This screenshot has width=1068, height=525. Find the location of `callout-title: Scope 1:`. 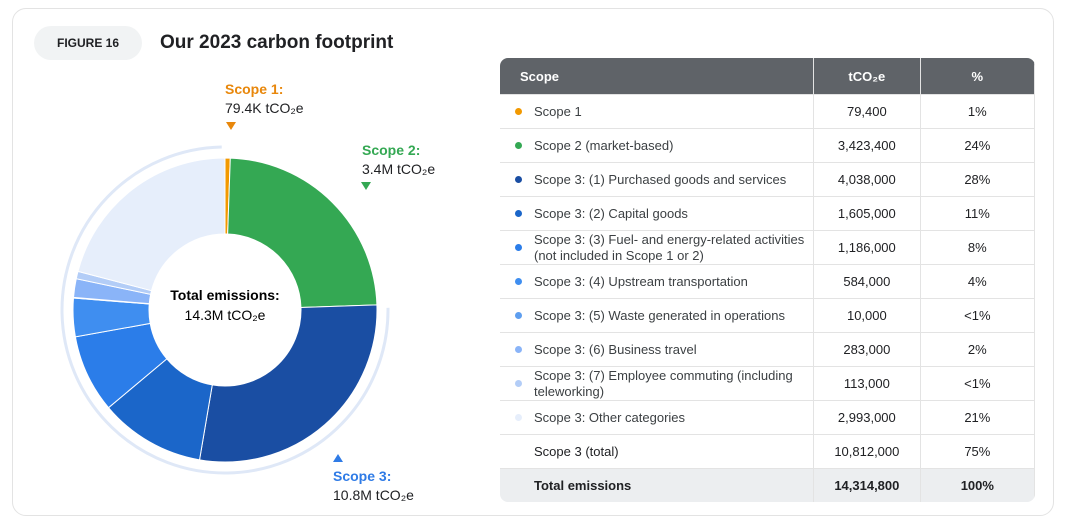

callout-title: Scope 1: is located at coordinates (254, 89).